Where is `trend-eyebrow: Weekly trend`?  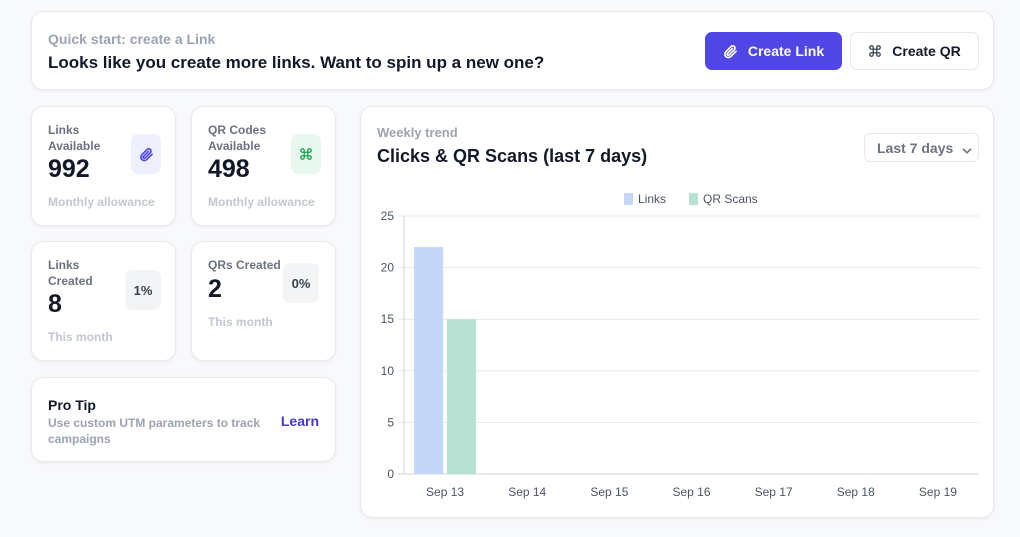 trend-eyebrow: Weekly trend is located at coordinates (417, 132).